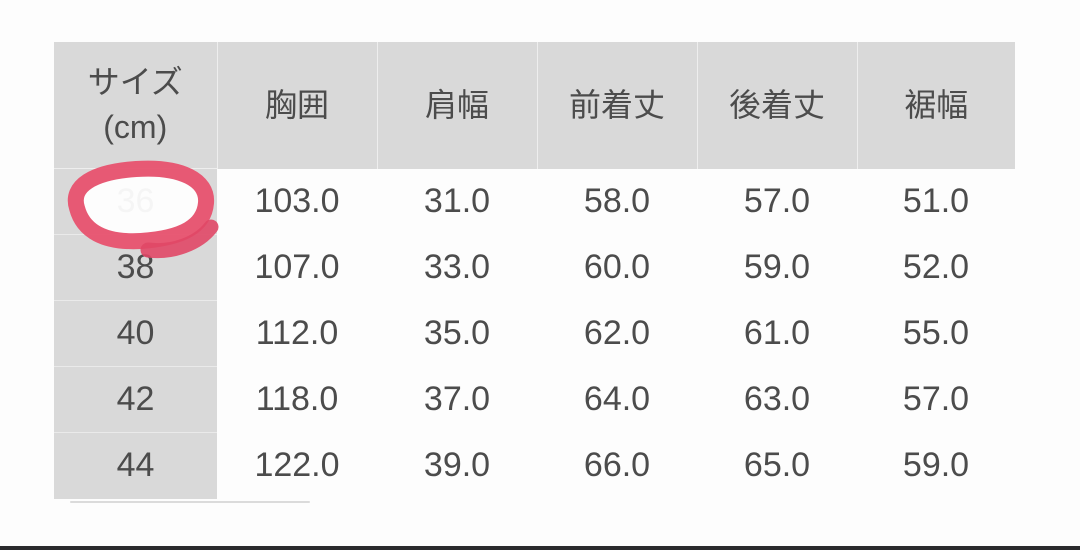 The height and width of the screenshot is (550, 1080). I want to click on column-header-size: サイズ (cm), so click(135, 105).